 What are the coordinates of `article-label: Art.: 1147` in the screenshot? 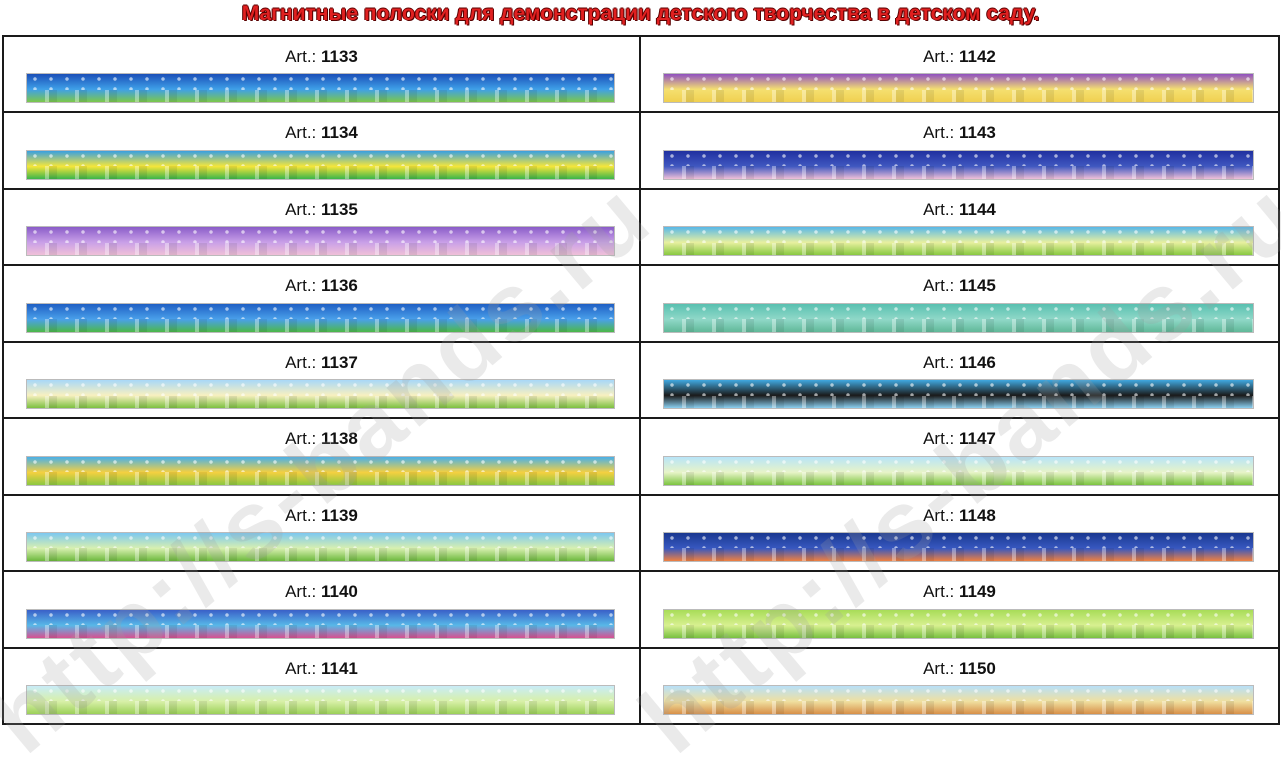 It's located at (959, 439).